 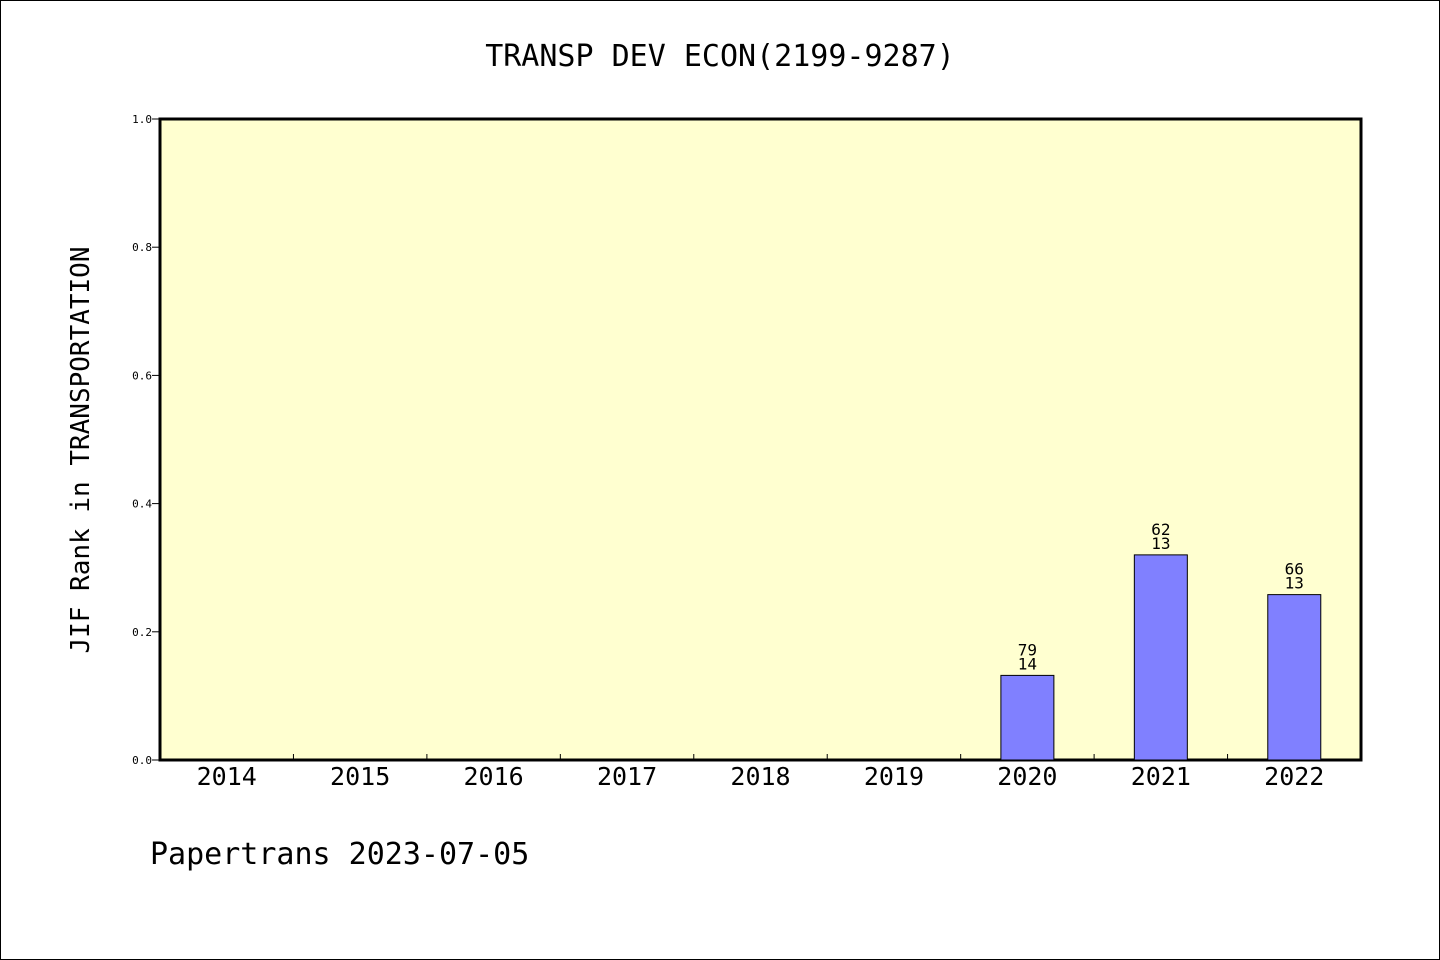 I want to click on y-tick-label: 0.0, so click(x=142, y=760).